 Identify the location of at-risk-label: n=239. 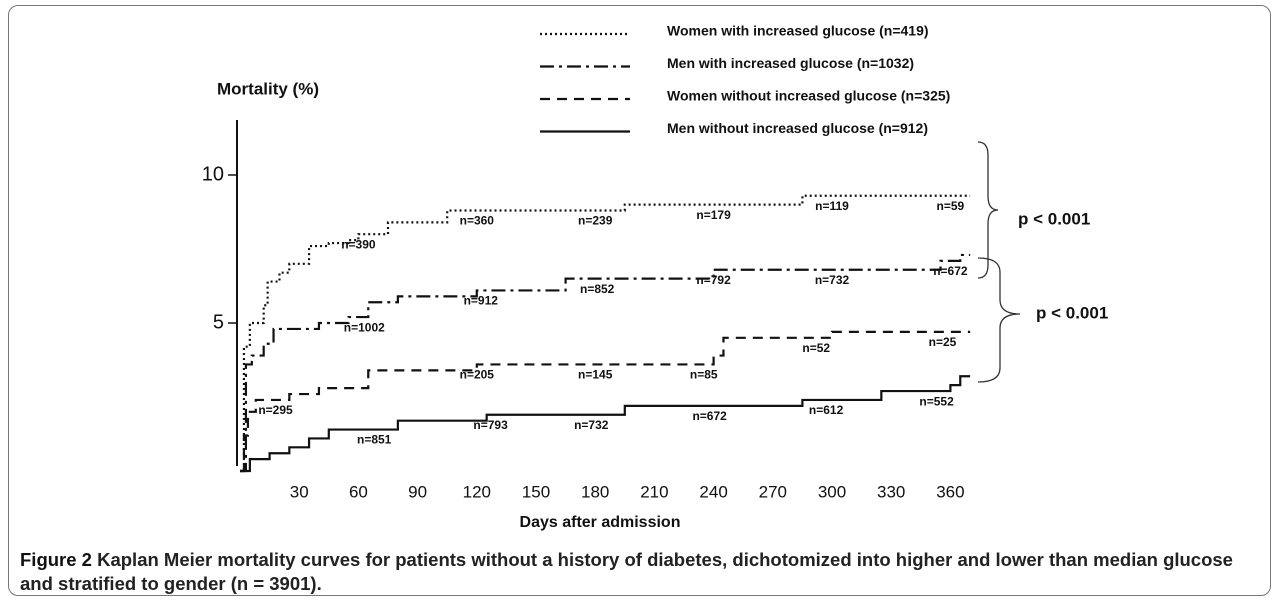
(595, 221).